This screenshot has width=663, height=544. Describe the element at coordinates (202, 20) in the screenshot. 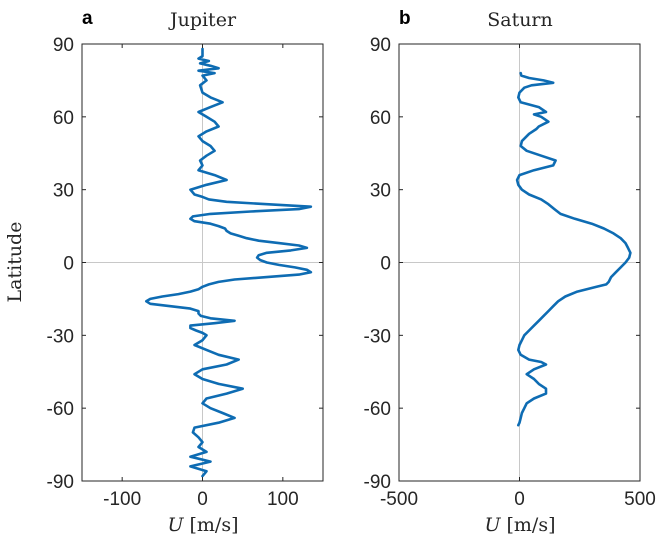

I see `panel-a-title: Jupiter` at that location.